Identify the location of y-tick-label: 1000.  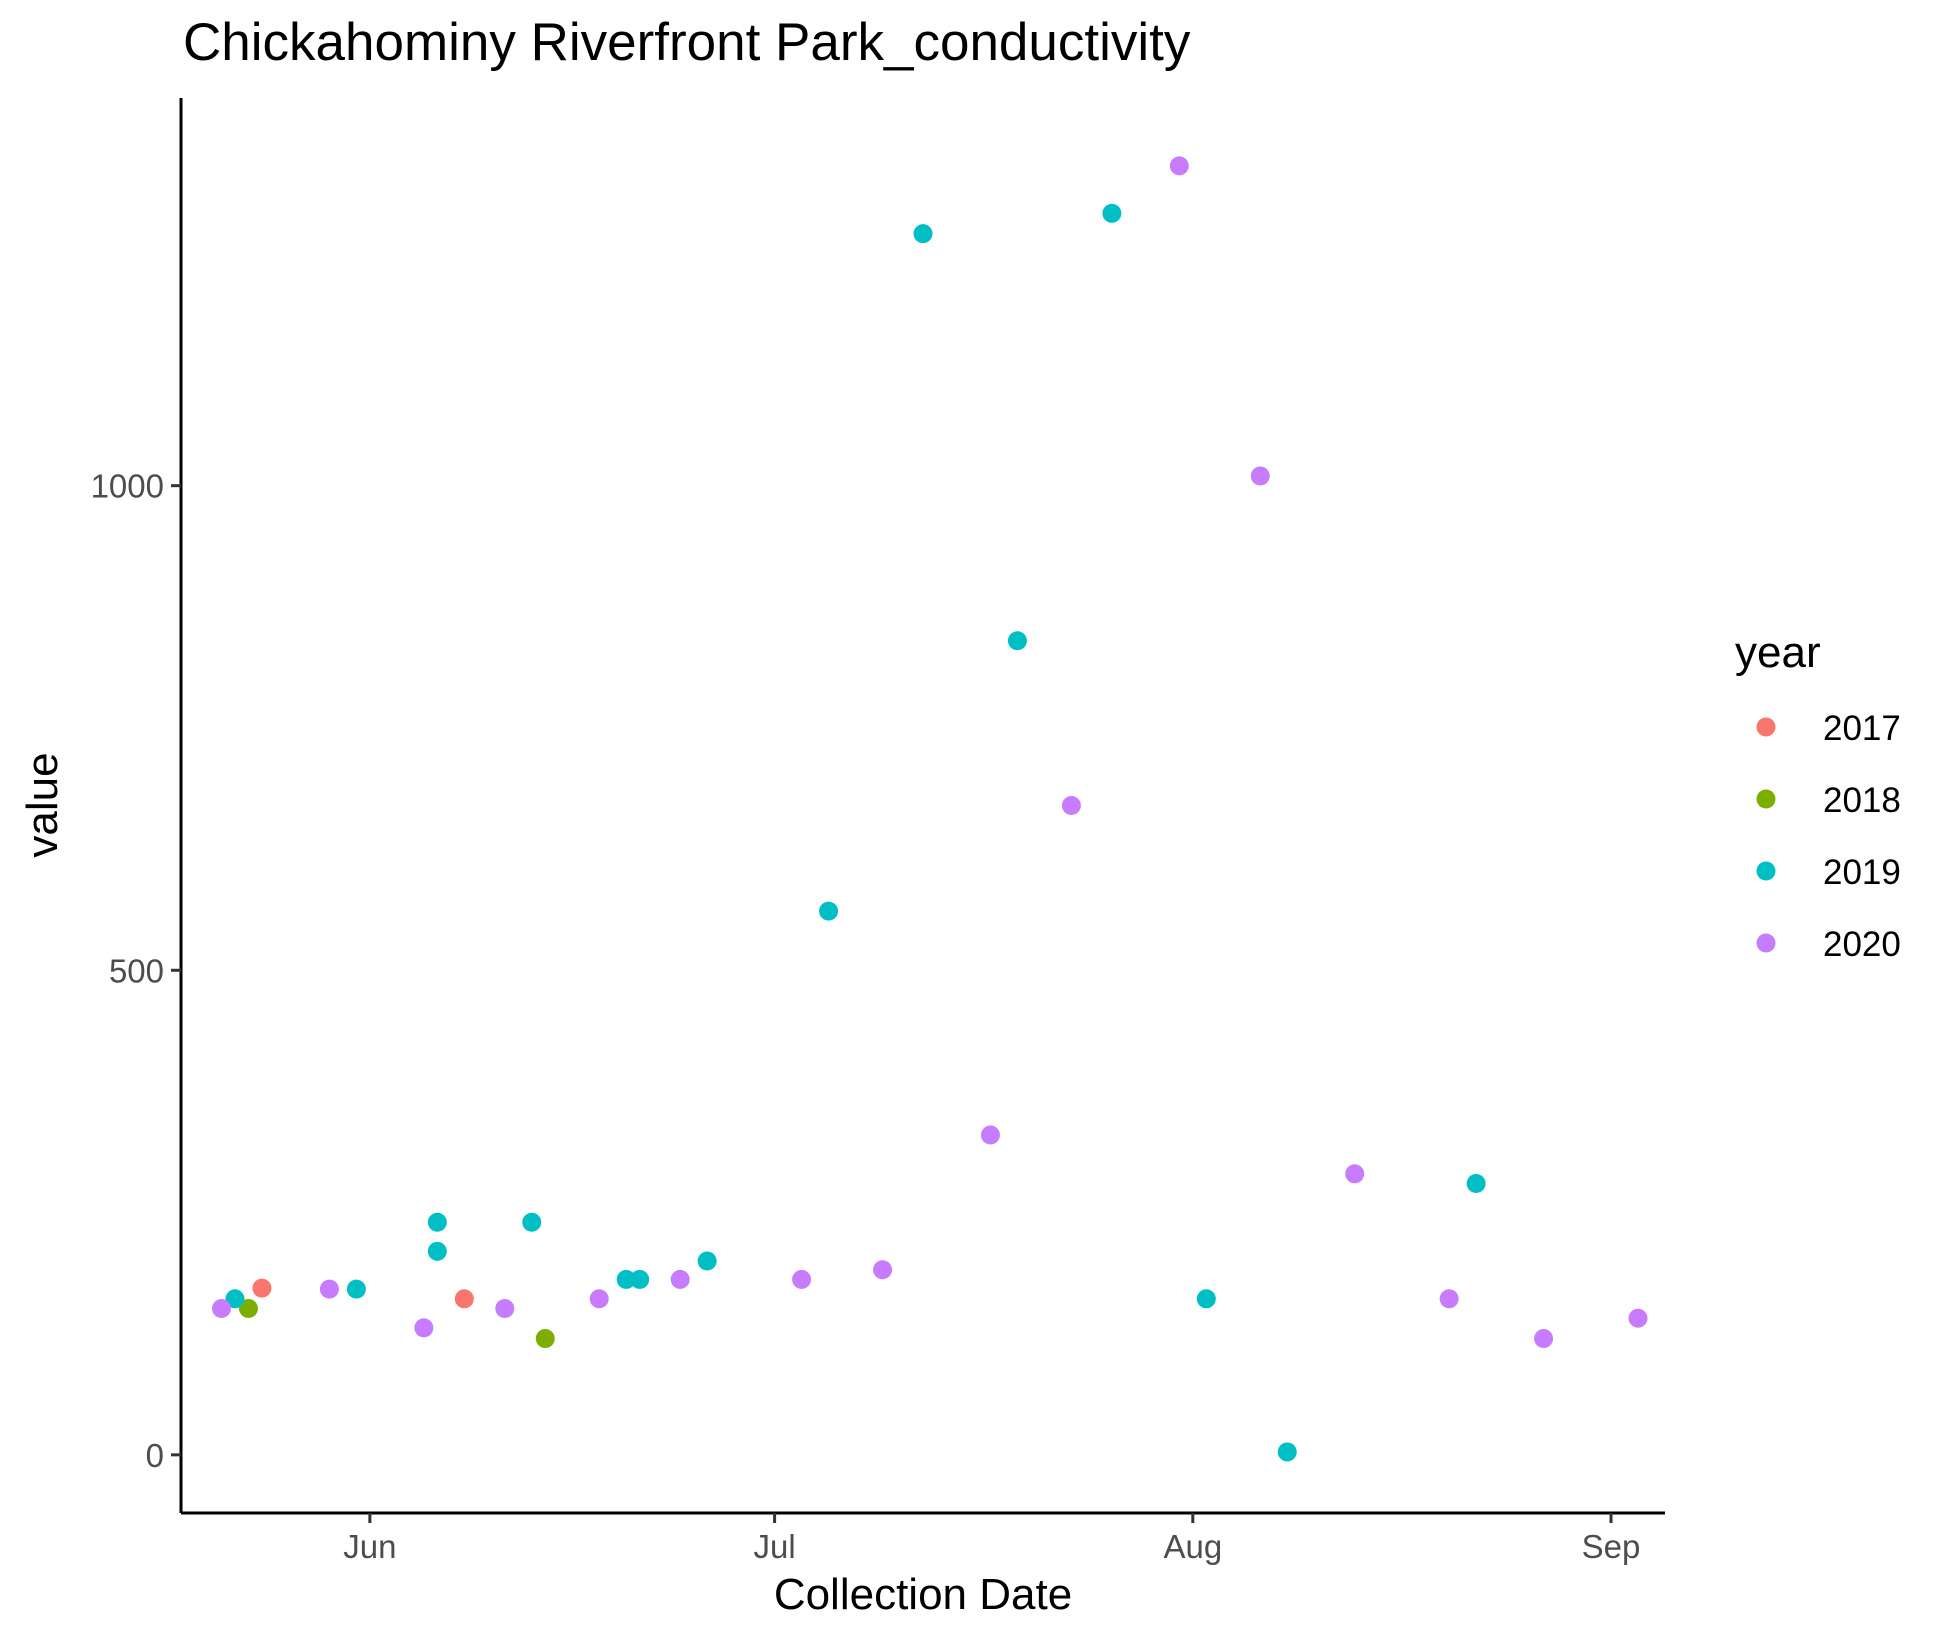
(127, 486).